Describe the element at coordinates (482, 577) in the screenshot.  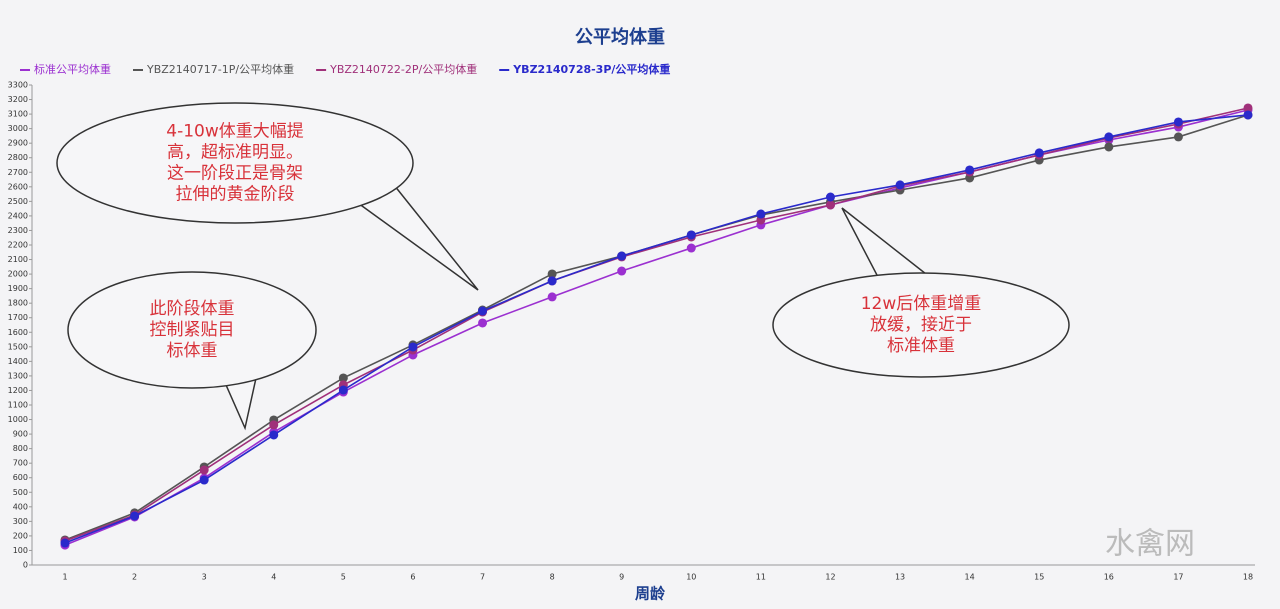
I see `x-tick-label: 7` at that location.